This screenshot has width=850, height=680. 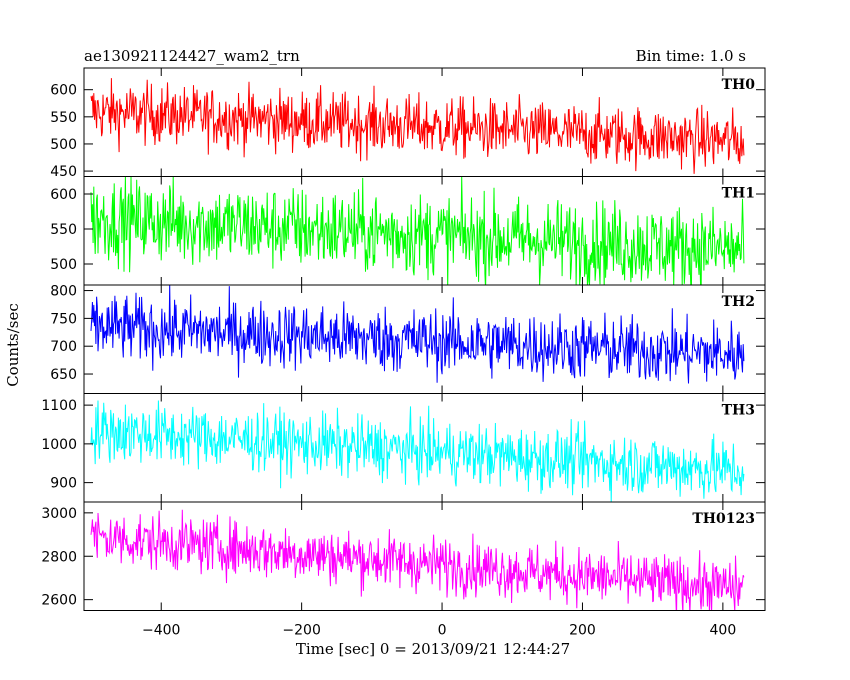 What do you see at coordinates (63, 347) in the screenshot?
I see `y-tick-label: 700` at bounding box center [63, 347].